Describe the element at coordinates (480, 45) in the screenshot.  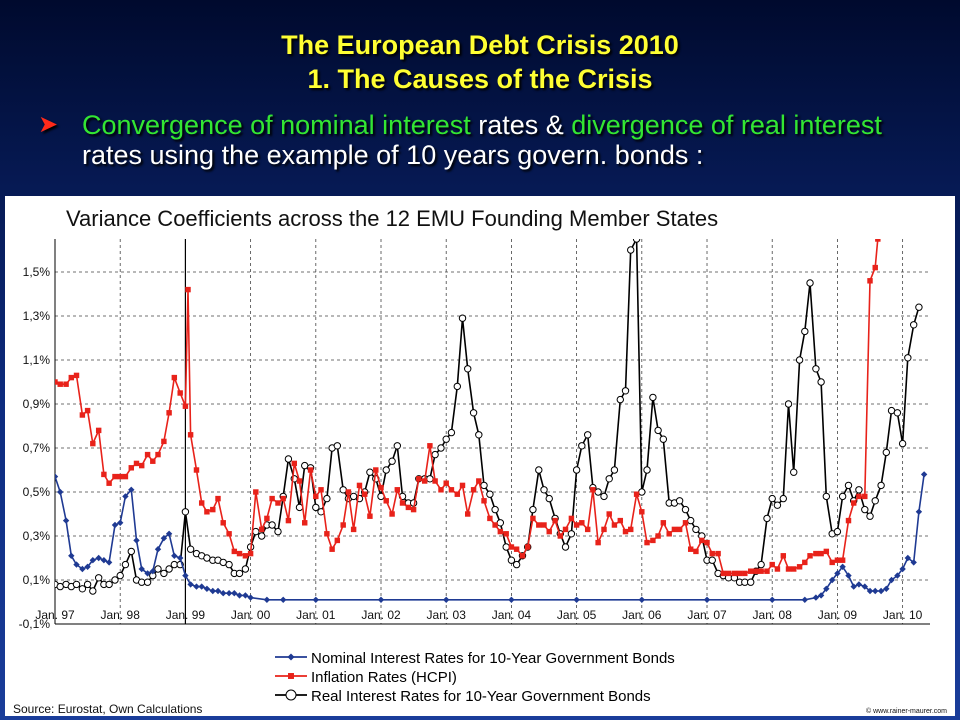
I see `slide-title: The European Debt Crisis 2010` at that location.